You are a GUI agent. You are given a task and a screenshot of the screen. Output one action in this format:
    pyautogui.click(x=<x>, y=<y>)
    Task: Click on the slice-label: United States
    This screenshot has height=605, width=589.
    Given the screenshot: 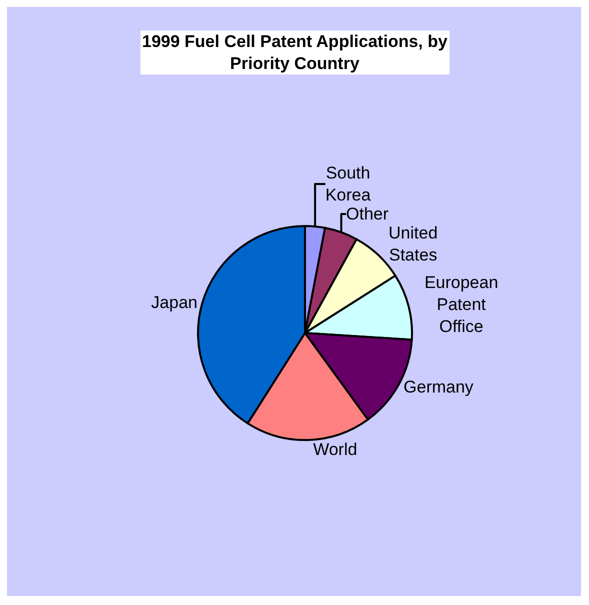 What is the action you would take?
    pyautogui.click(x=413, y=244)
    